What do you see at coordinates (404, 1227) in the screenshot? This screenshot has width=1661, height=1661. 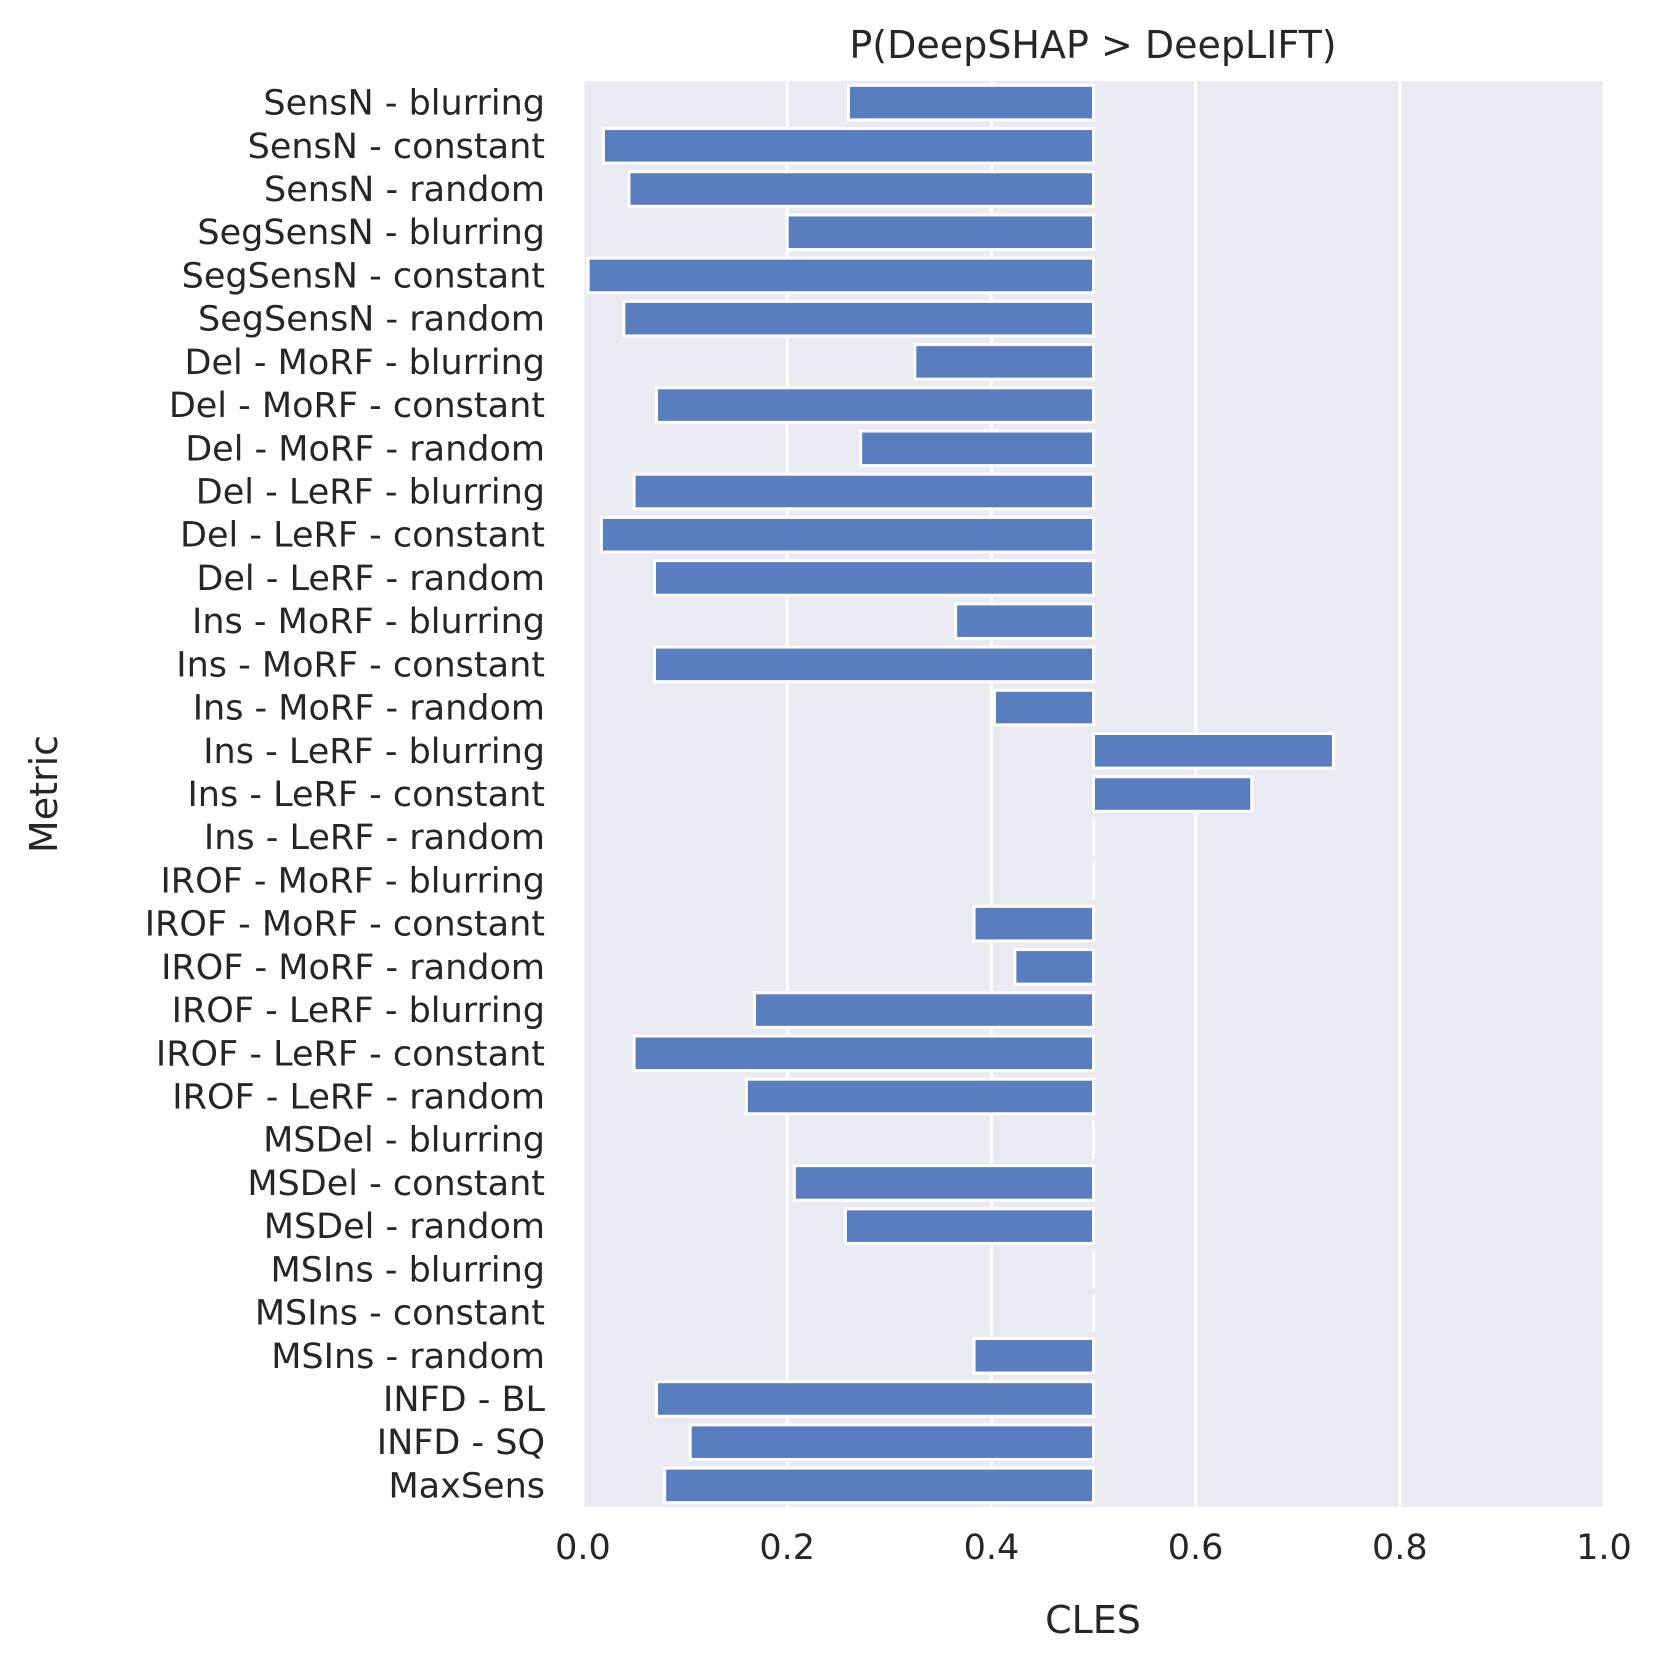 I see `y-tick-label-26: MSDel - random` at bounding box center [404, 1227].